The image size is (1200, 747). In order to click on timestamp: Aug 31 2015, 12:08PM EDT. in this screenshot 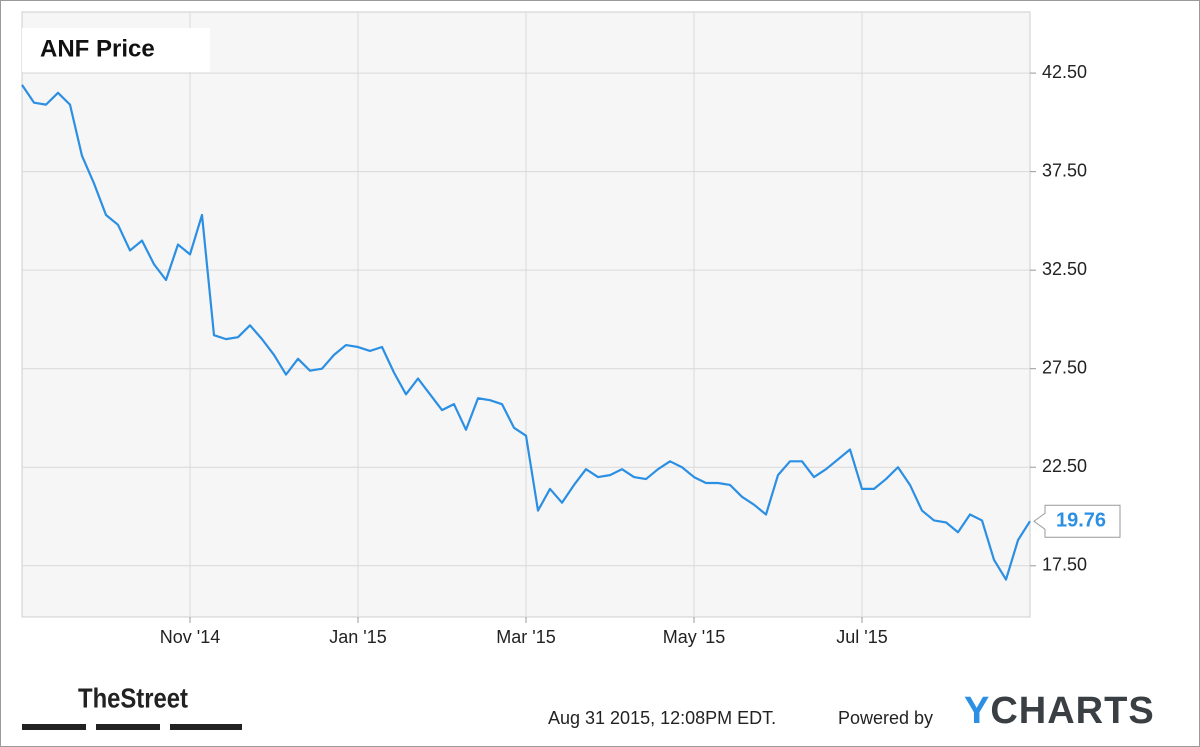, I will do `click(662, 718)`.